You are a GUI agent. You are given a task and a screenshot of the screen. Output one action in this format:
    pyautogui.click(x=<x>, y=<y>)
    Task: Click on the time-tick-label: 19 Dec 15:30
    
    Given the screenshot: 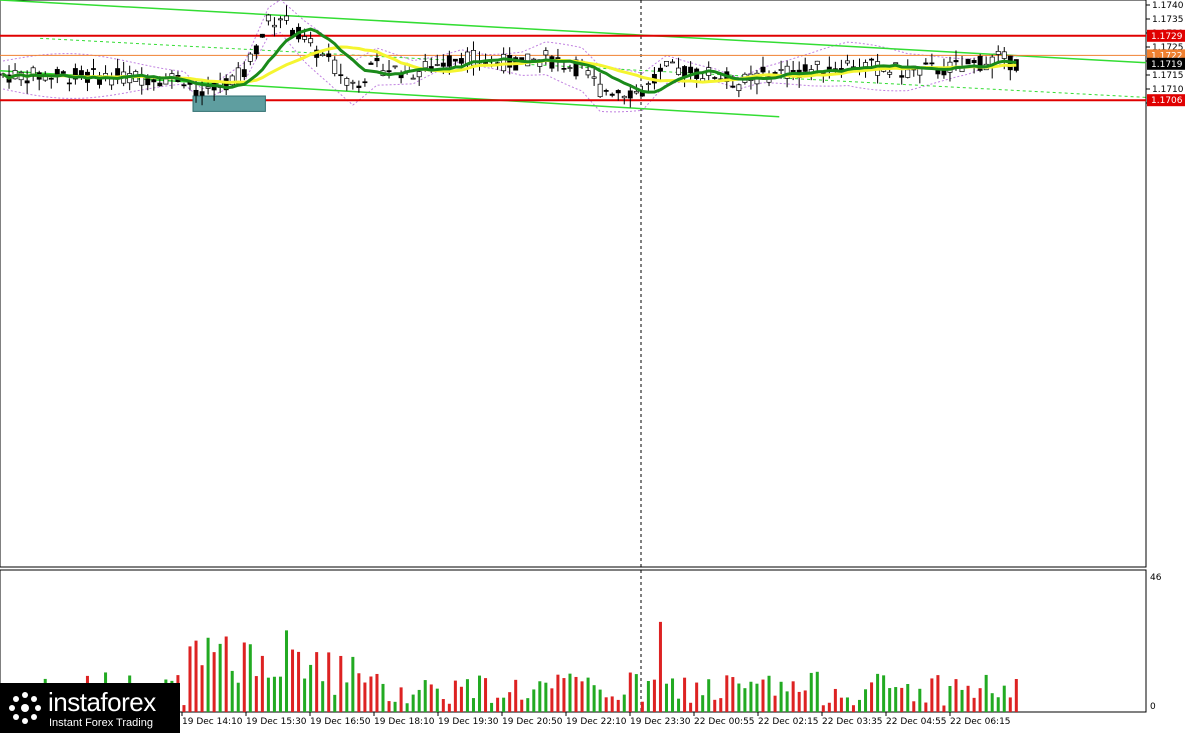 What is the action you would take?
    pyautogui.click(x=276, y=722)
    